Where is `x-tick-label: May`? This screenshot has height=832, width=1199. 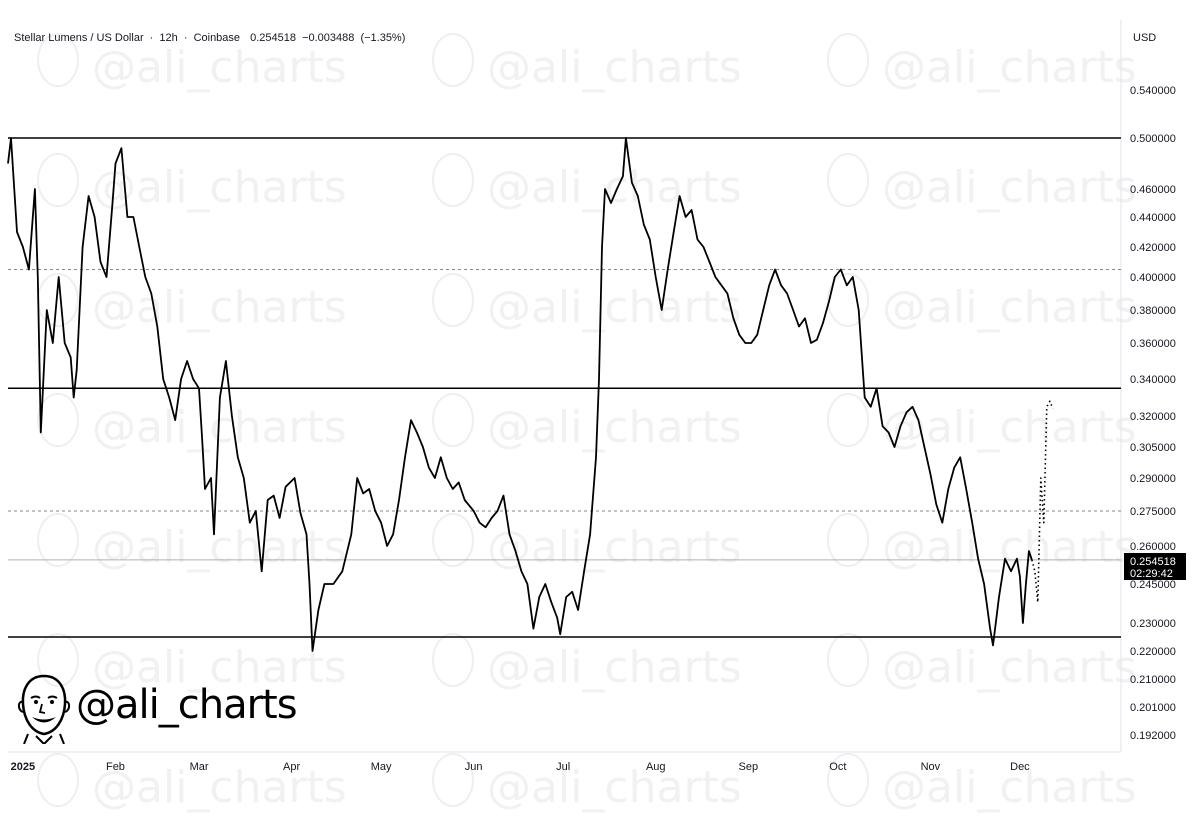
x-tick-label: May is located at coordinates (381, 767).